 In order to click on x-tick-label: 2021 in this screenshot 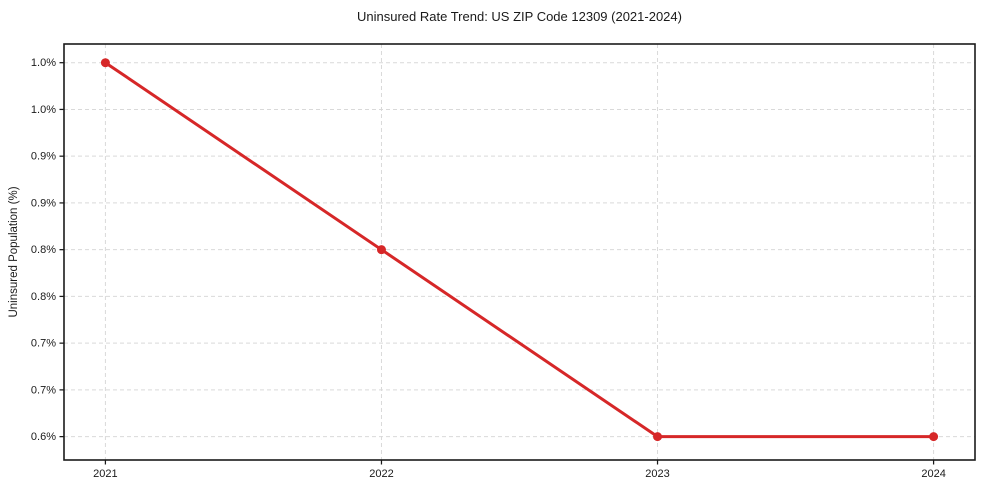, I will do `click(105, 474)`.